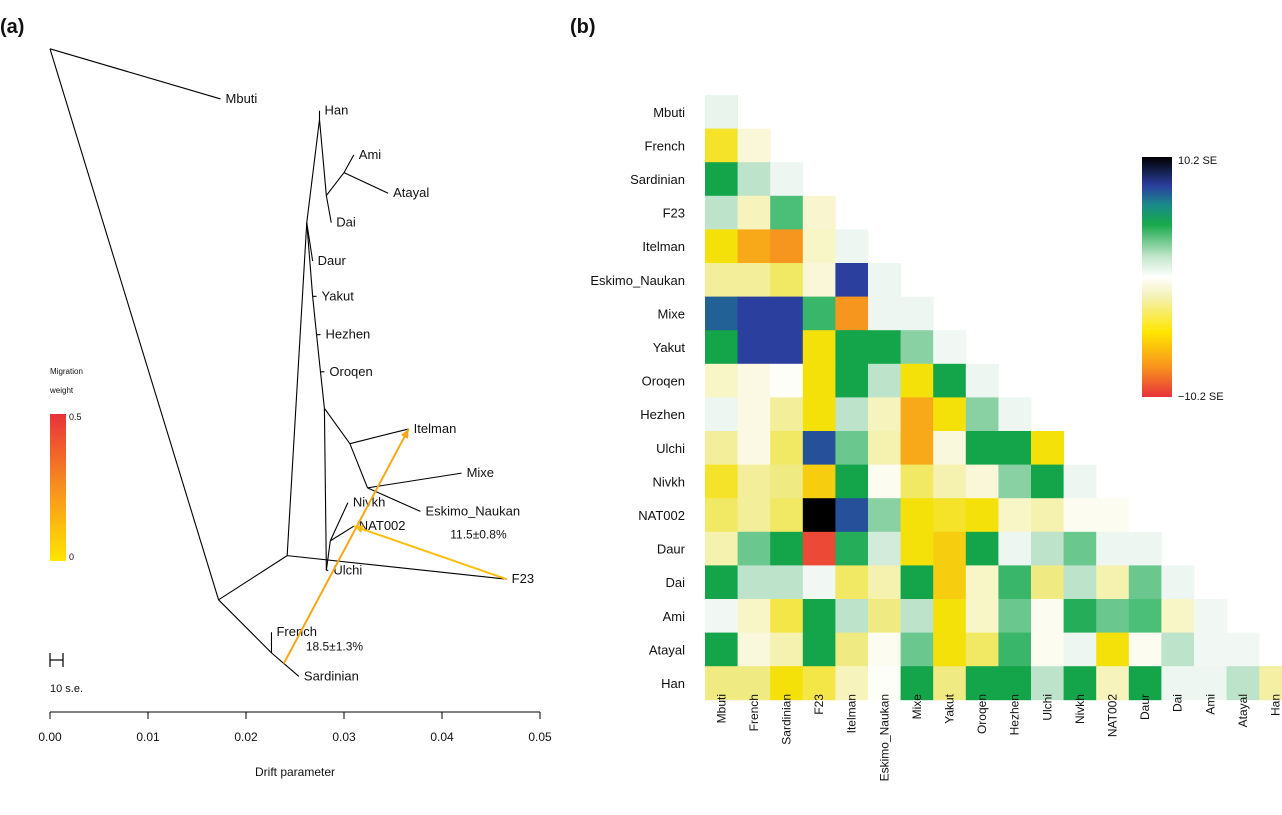 The height and width of the screenshot is (815, 1282). I want to click on heatmap-cell-oroqen-itelman, so click(852, 380).